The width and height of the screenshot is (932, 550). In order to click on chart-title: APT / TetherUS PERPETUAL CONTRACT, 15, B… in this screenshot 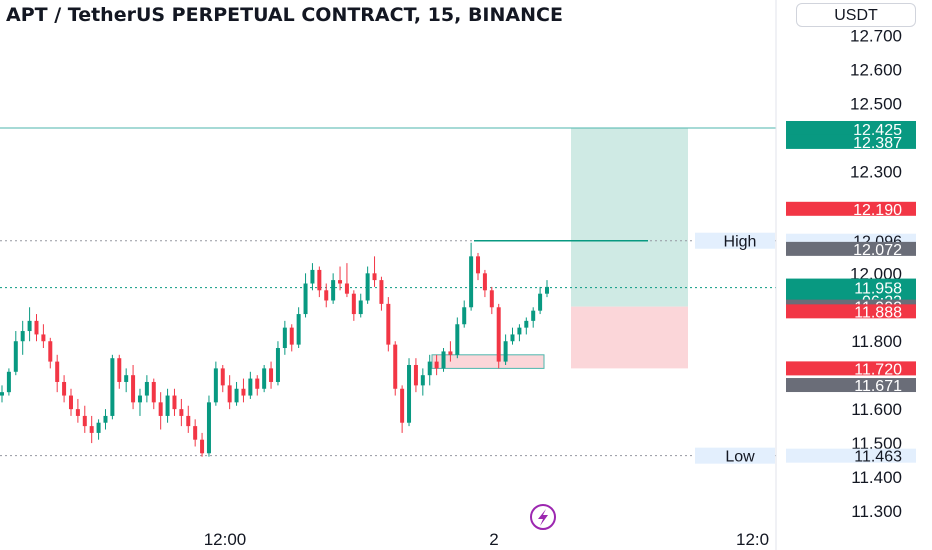, I will do `click(284, 15)`.